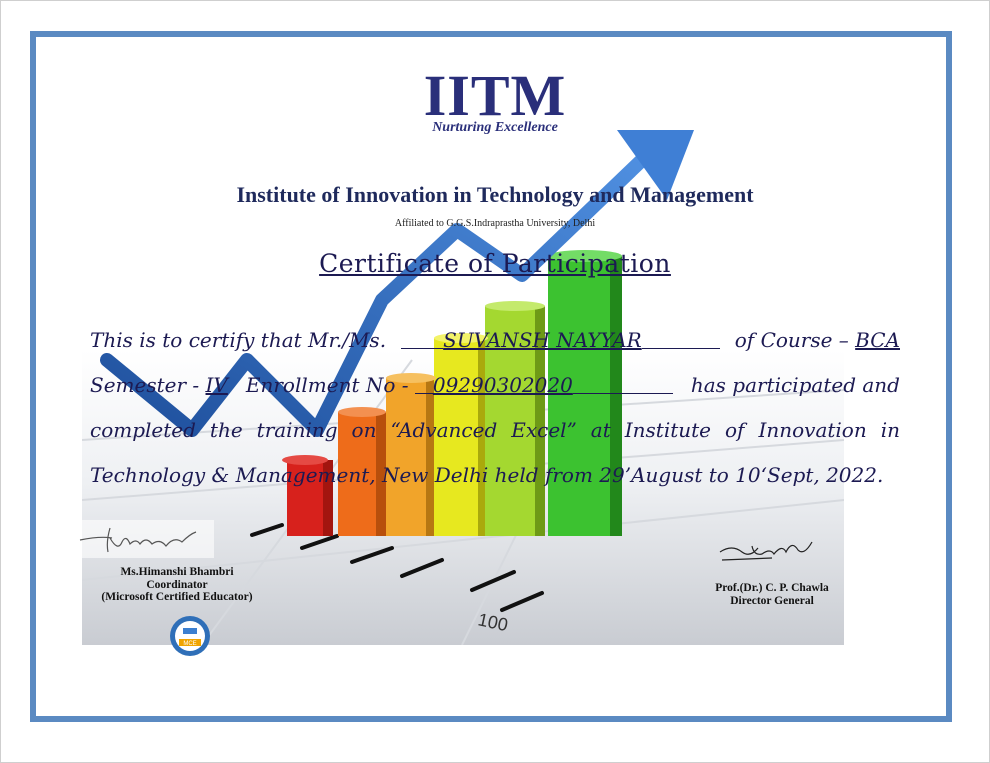 Image resolution: width=990 pixels, height=763 pixels. Describe the element at coordinates (502, 385) in the screenshot. I see `enrollment-value: 09290302020` at that location.